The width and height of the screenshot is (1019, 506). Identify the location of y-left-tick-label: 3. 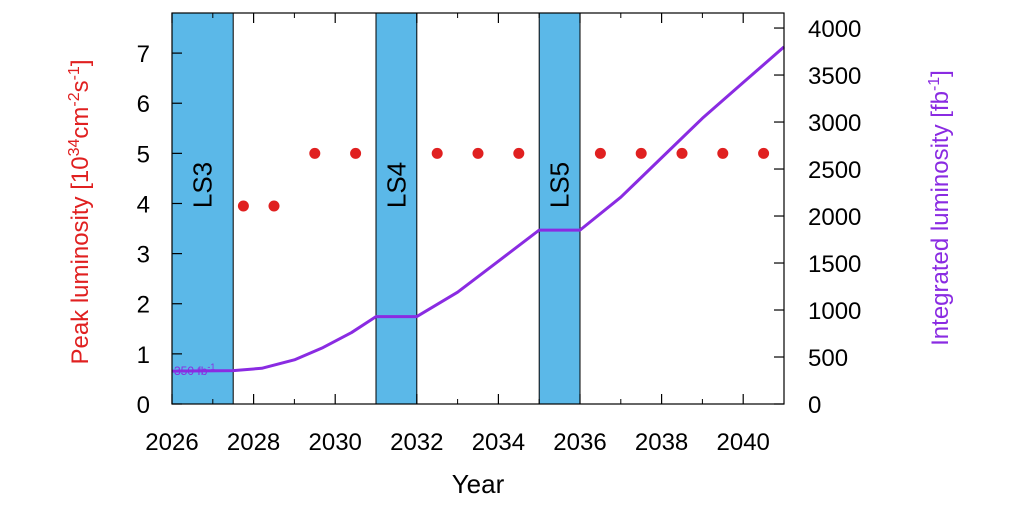
(143, 255).